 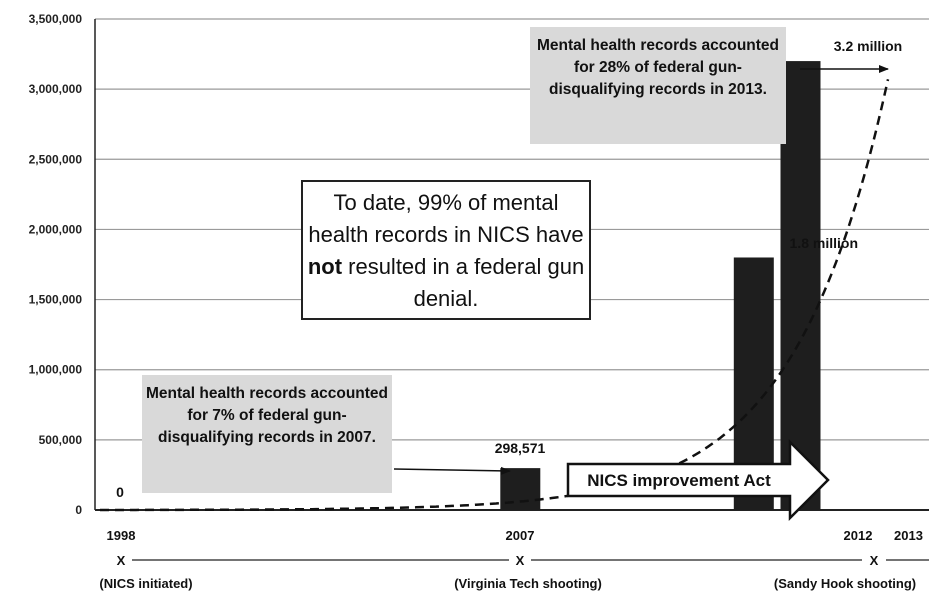 What do you see at coordinates (452, 470) in the screenshot?
I see `pointer-arrow-2007` at bounding box center [452, 470].